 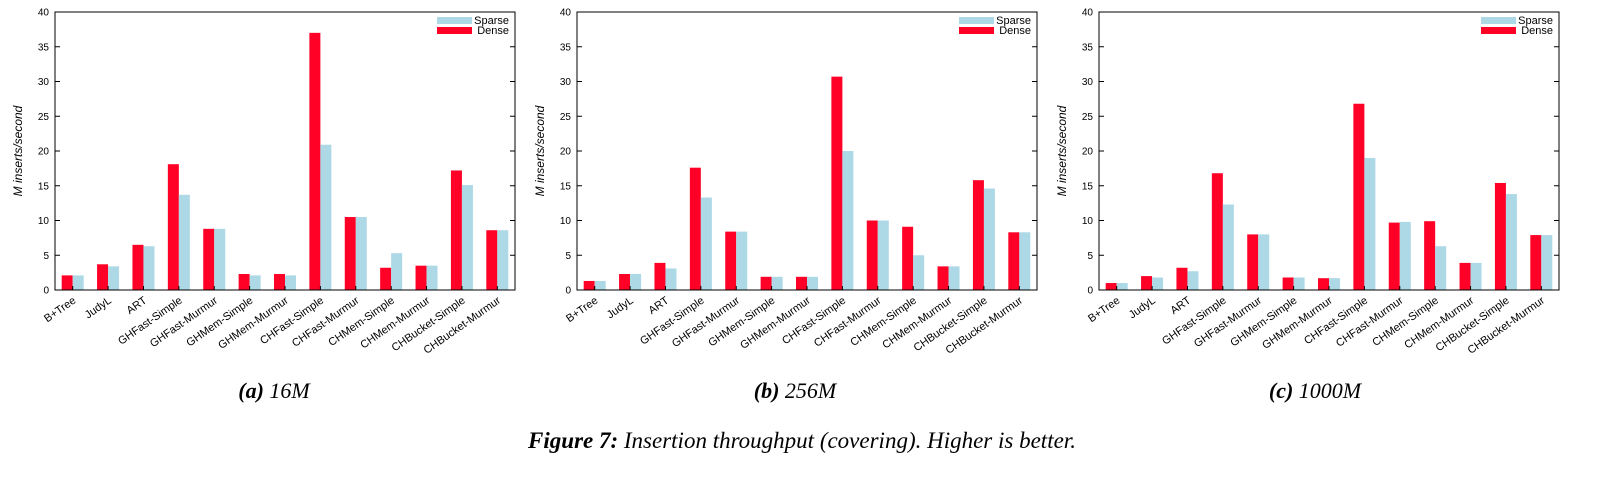 What do you see at coordinates (1088, 152) in the screenshot?
I see `y-tick-label: 20` at bounding box center [1088, 152].